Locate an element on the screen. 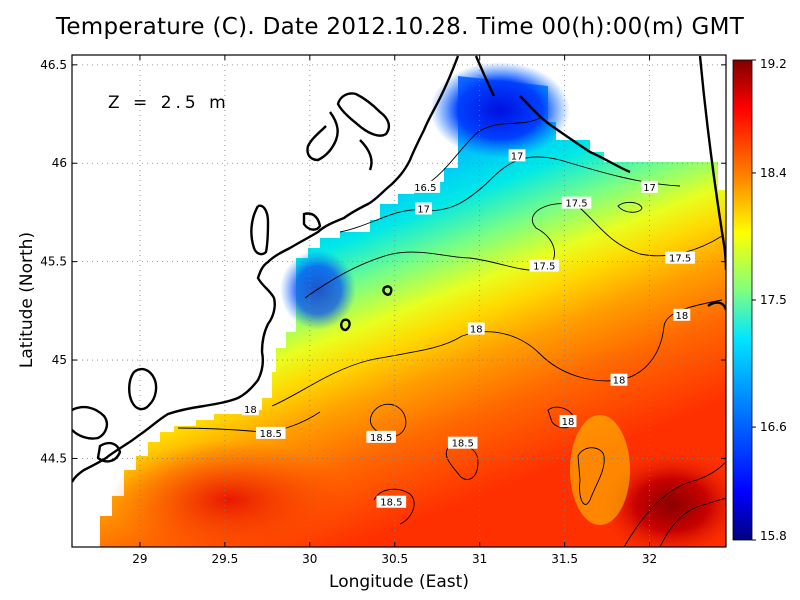 The image size is (800, 600). x-tick-label: 30.5 is located at coordinates (394, 559).